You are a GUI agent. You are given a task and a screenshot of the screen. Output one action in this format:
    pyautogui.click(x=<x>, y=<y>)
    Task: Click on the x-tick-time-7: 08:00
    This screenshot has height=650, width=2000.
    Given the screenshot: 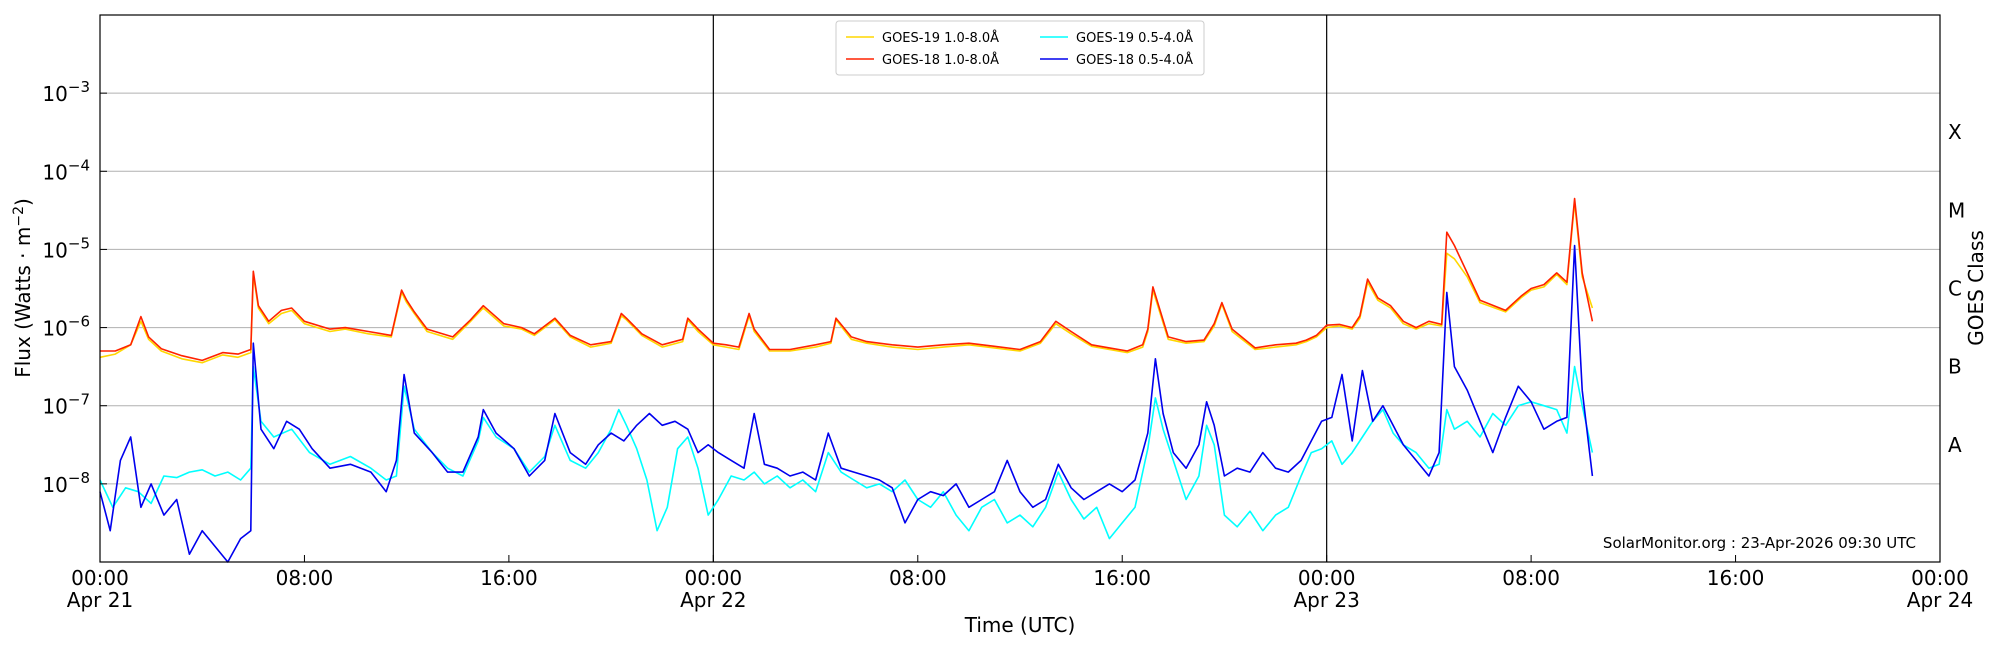 What is the action you would take?
    pyautogui.click(x=1531, y=578)
    